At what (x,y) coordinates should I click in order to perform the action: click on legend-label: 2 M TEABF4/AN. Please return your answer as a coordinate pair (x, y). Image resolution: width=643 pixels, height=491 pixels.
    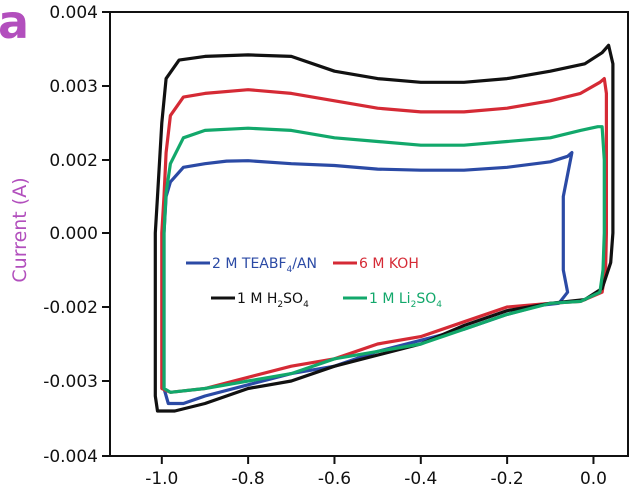
    Looking at the image, I should click on (264, 265).